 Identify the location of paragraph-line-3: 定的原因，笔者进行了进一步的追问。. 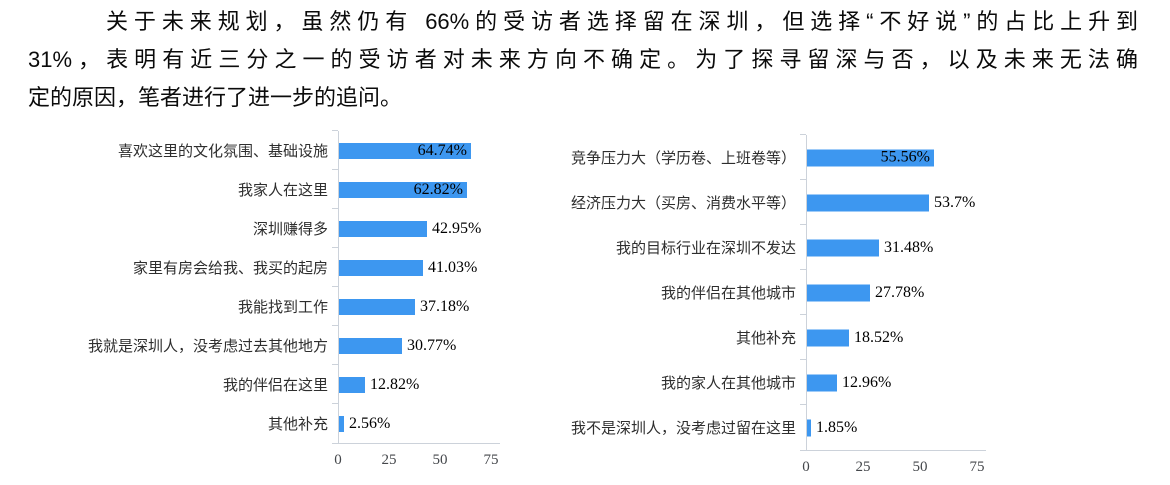
(215, 97).